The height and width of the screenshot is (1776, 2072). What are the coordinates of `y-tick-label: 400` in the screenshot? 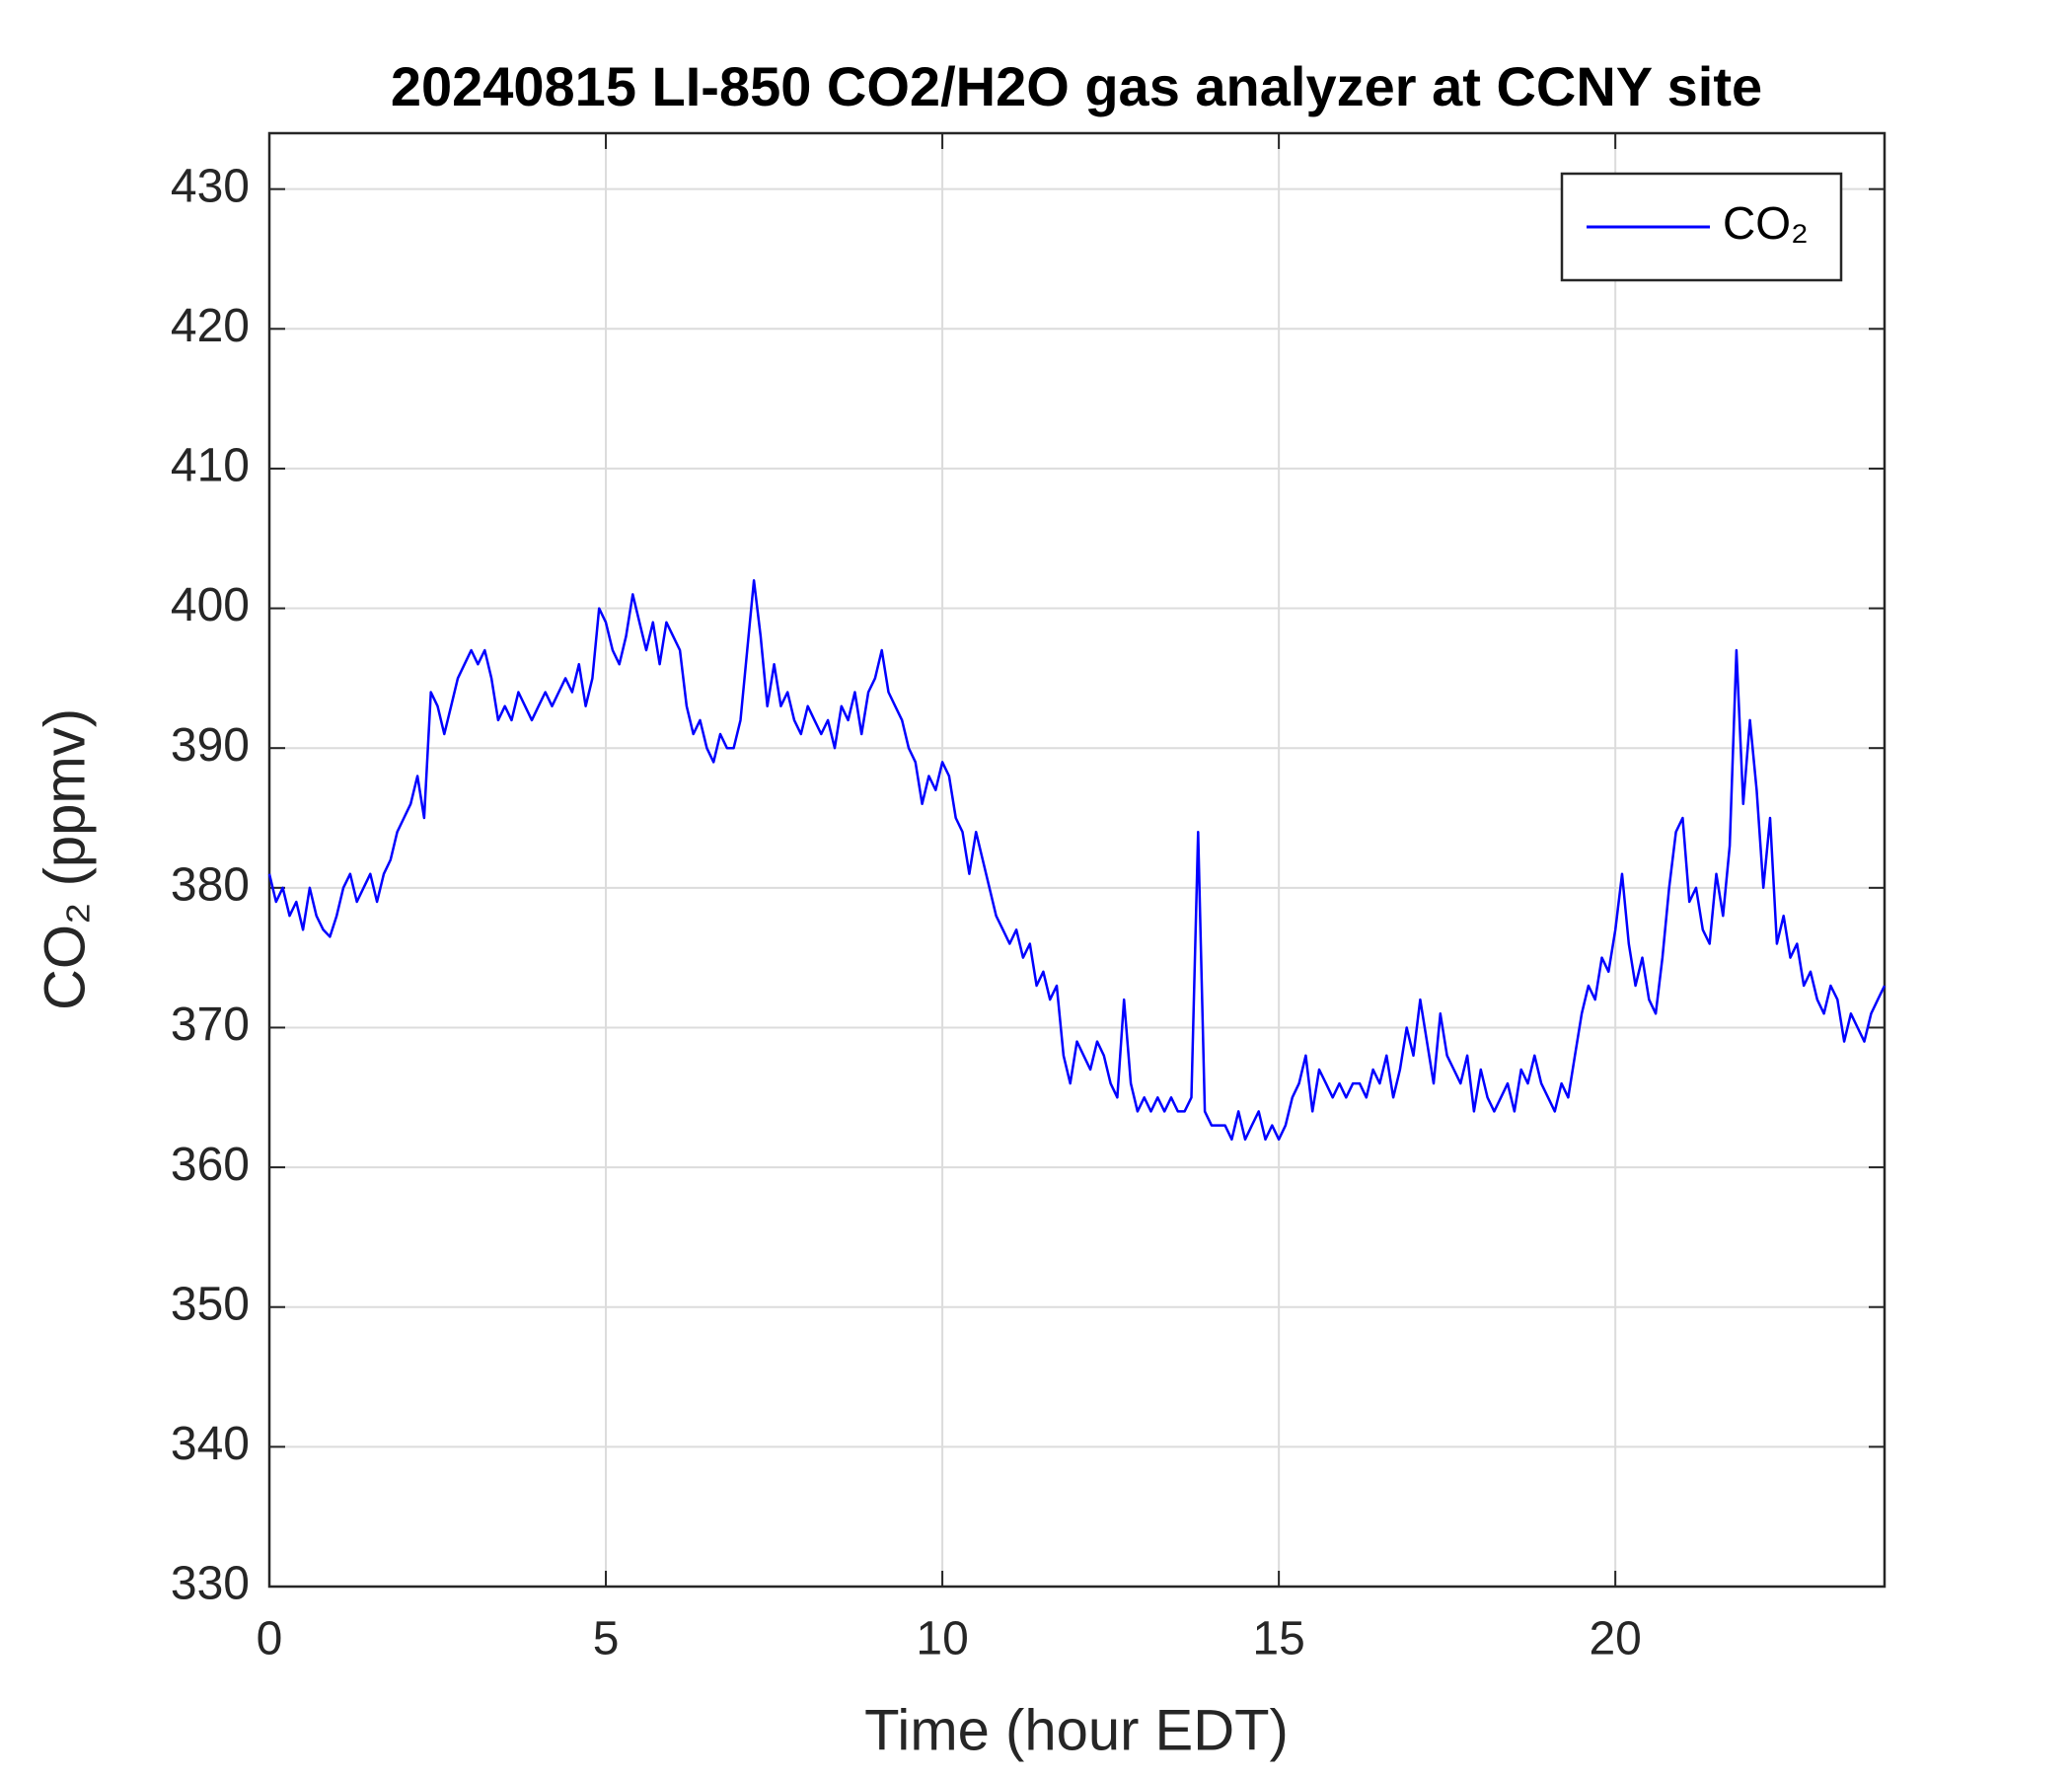 It's located at (211, 605).